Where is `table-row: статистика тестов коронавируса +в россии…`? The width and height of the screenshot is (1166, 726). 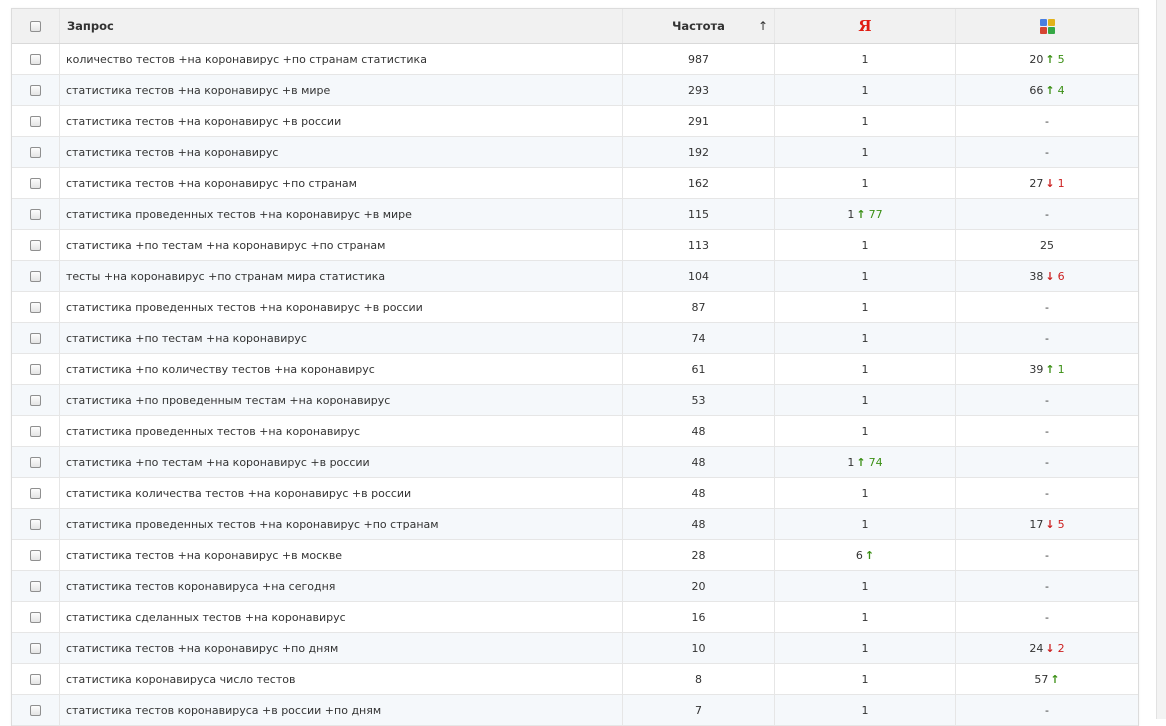
table-row: статистика тестов коронавируса +в россии… is located at coordinates (575, 710).